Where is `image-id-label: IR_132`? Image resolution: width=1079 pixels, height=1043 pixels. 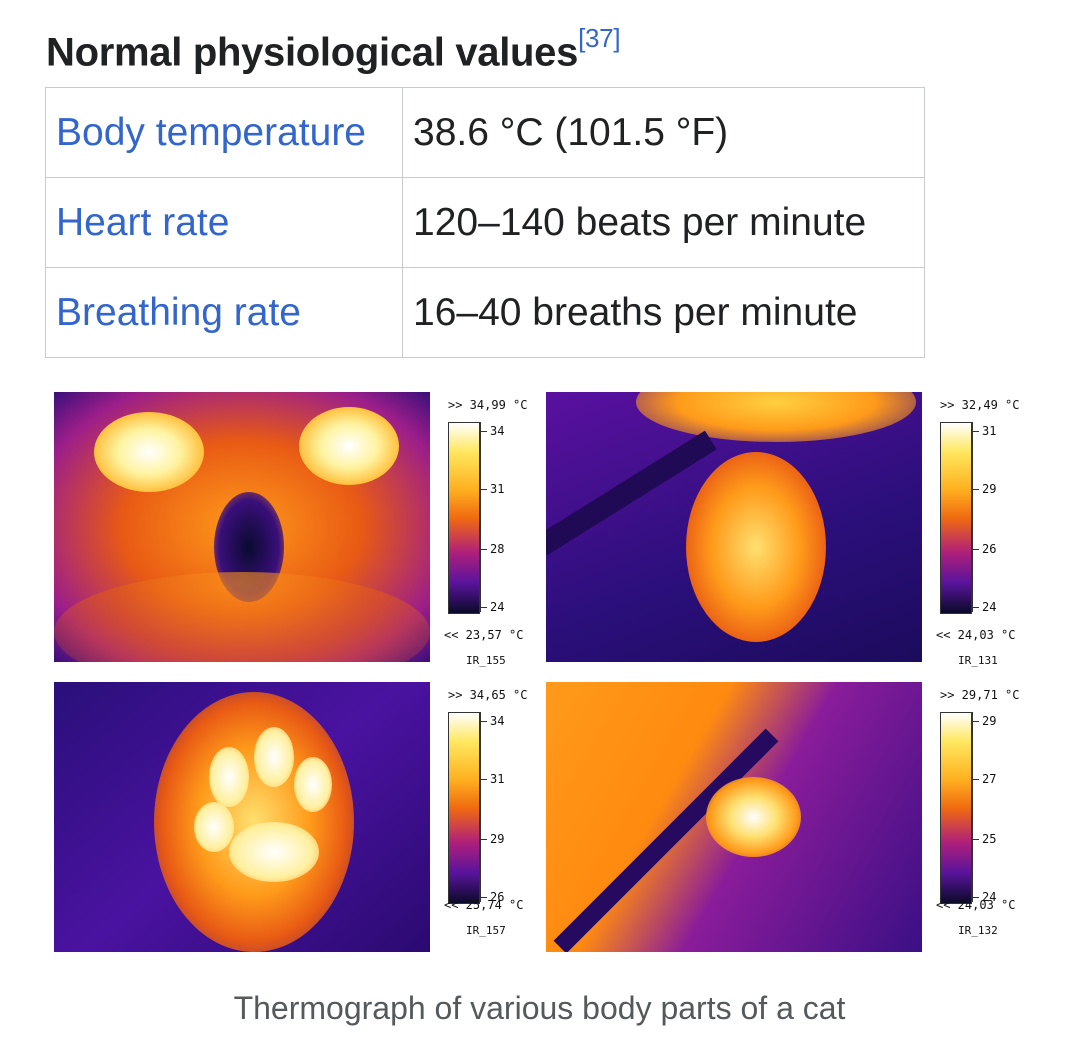 image-id-label: IR_132 is located at coordinates (978, 930).